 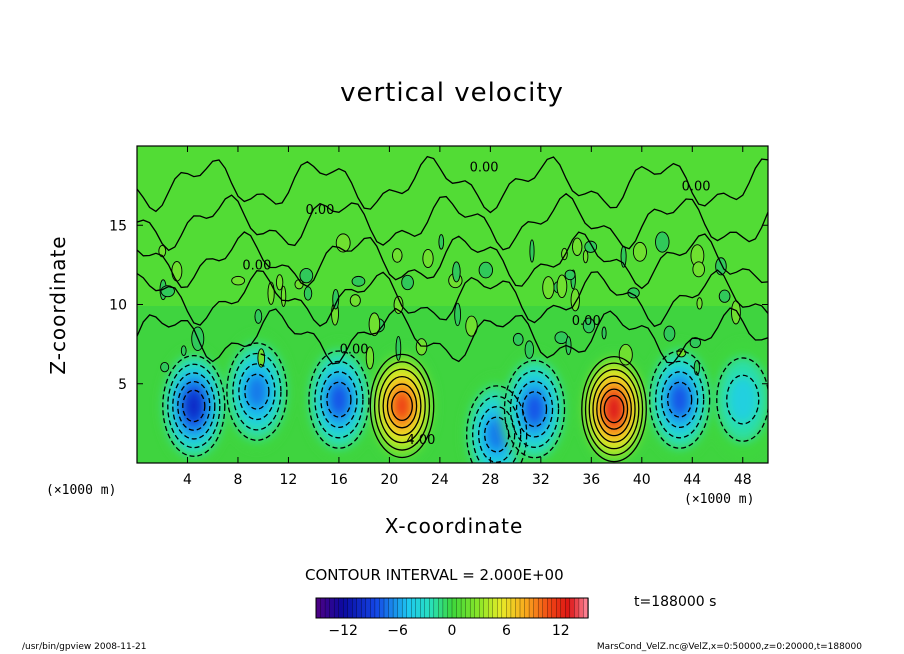 What do you see at coordinates (440, 480) in the screenshot?
I see `x-tick-label: 24` at bounding box center [440, 480].